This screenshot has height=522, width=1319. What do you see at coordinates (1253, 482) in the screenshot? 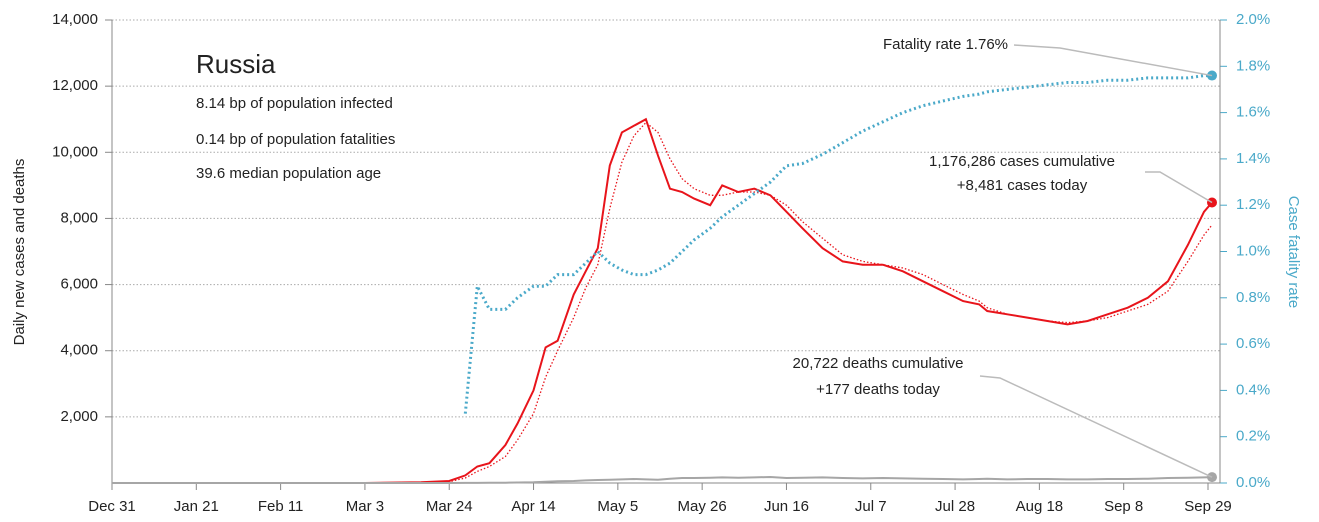
I see `y2-tick-label: 0.0%` at bounding box center [1253, 482].